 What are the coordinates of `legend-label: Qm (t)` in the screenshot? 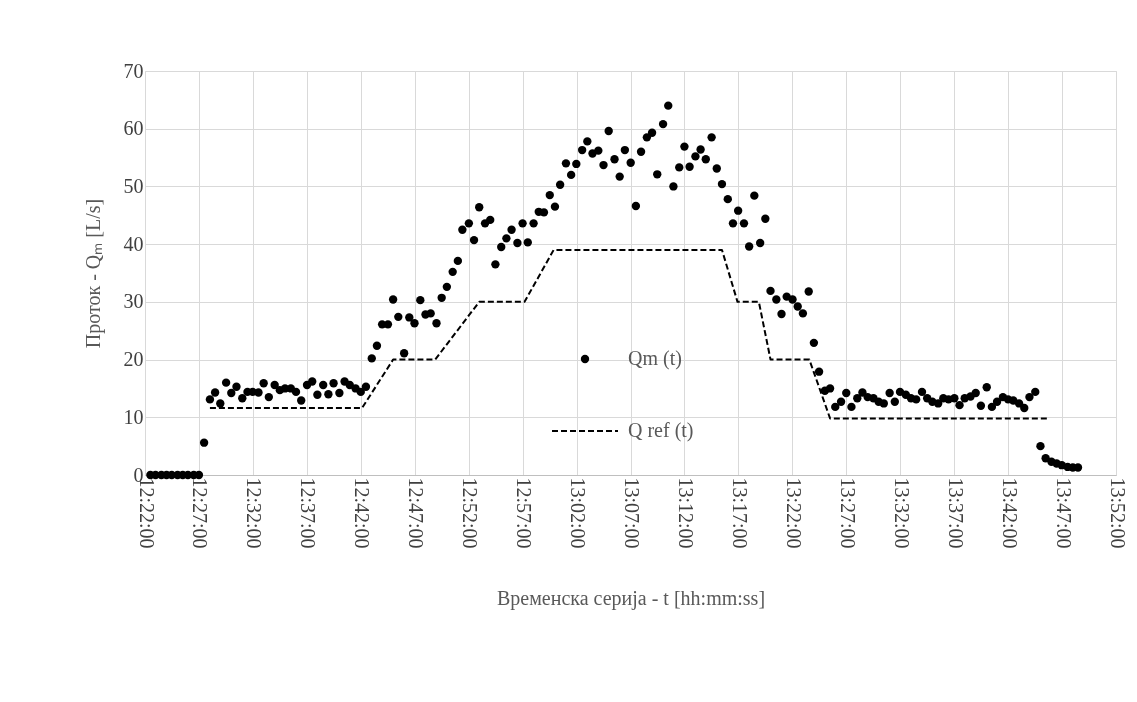 It's located at (655, 358).